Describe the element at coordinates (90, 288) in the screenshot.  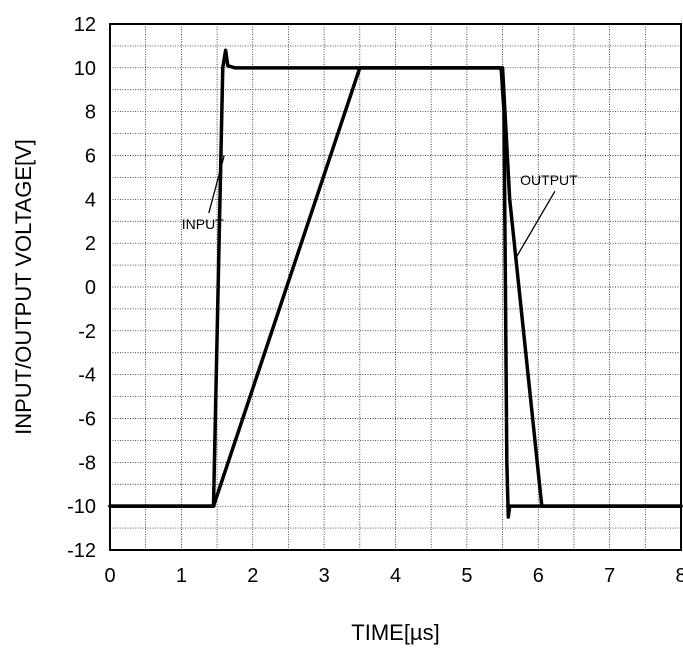
I see `y-tick-label: 0` at that location.